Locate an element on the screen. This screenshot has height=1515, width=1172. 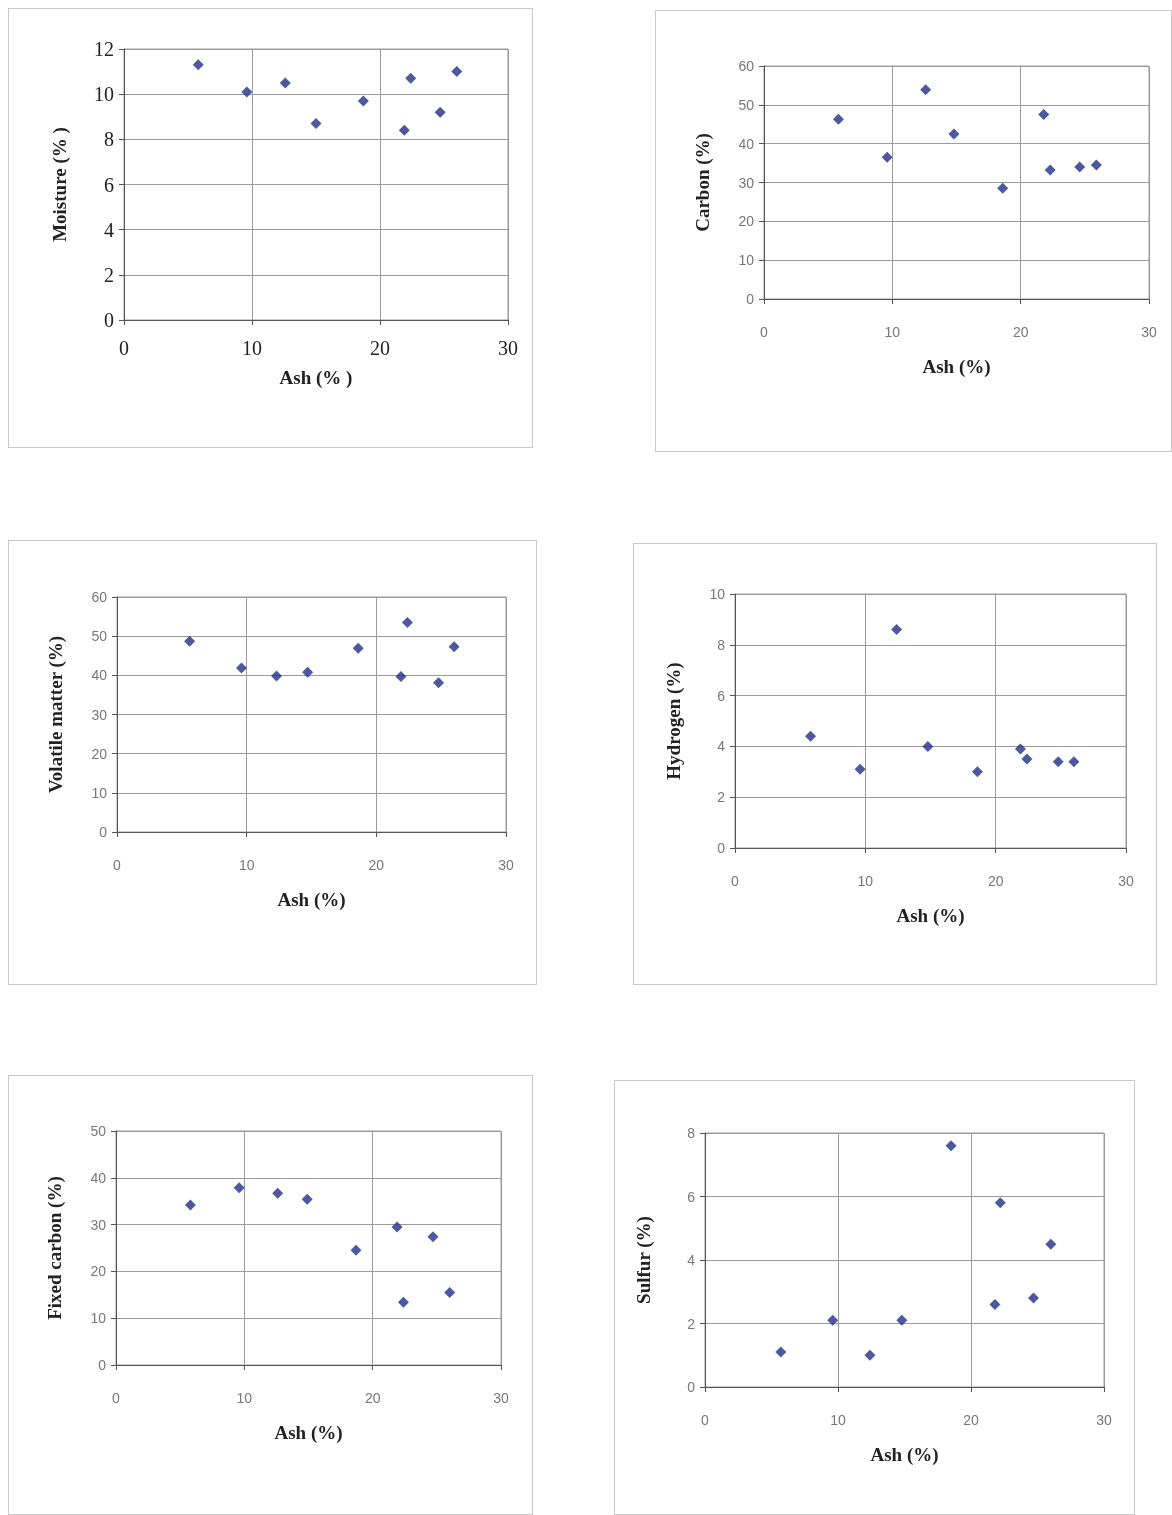
y-axis-title: Hydrogen (%) is located at coordinates (674, 721).